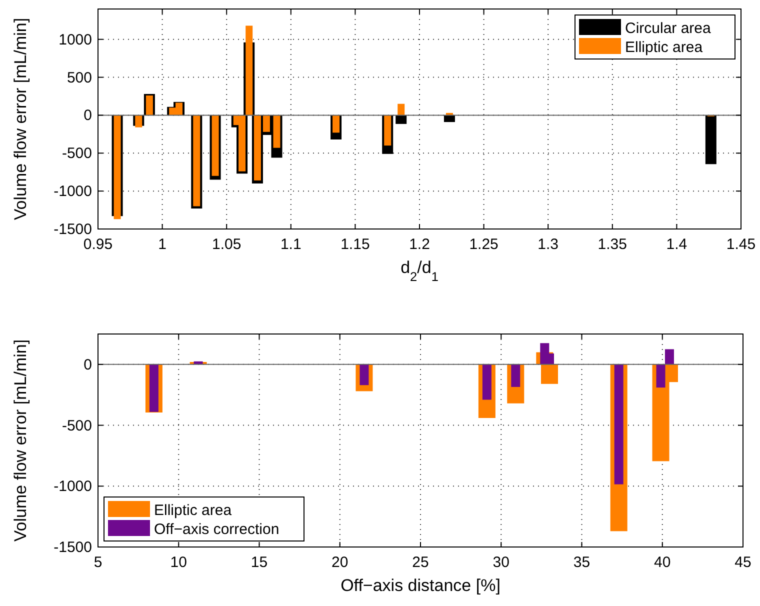 This screenshot has height=606, width=760. Describe the element at coordinates (581, 562) in the screenshot. I see `x-tick-label: 35` at that location.